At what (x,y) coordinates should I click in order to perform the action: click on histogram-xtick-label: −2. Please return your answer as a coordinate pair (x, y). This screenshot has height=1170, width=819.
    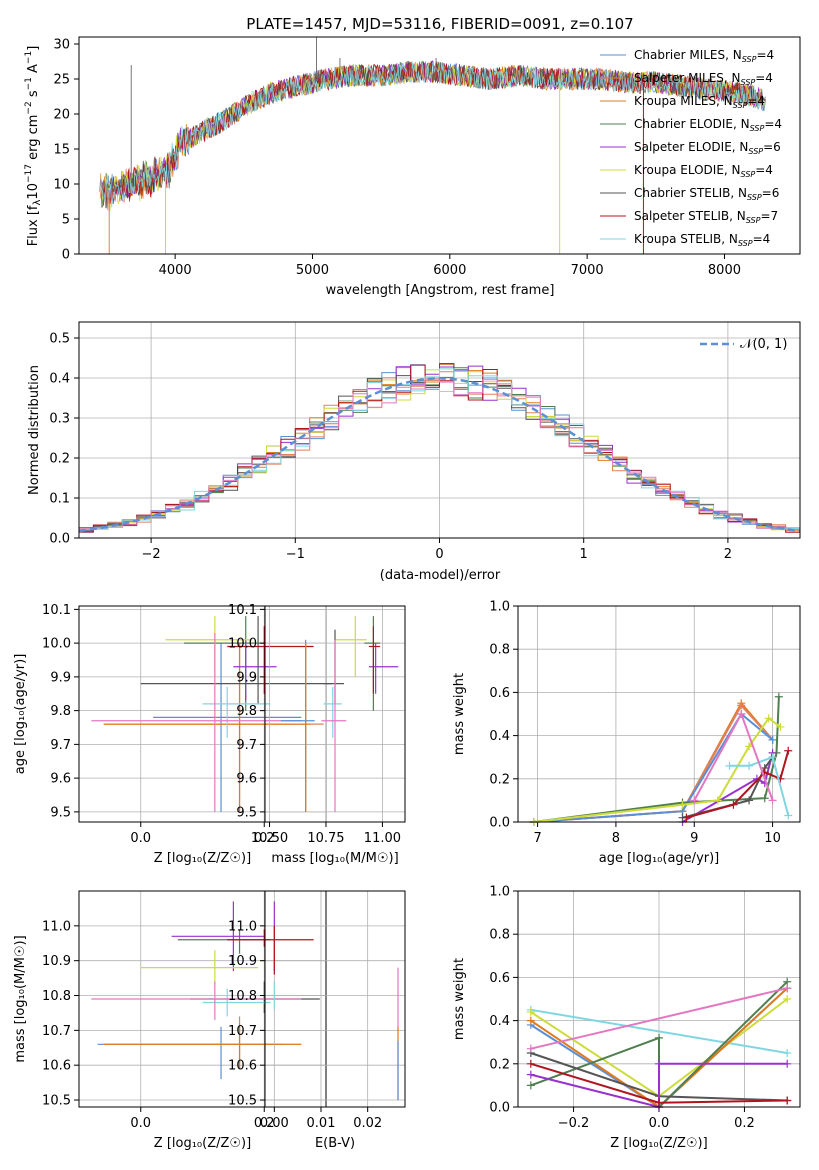
    Looking at the image, I should click on (151, 554).